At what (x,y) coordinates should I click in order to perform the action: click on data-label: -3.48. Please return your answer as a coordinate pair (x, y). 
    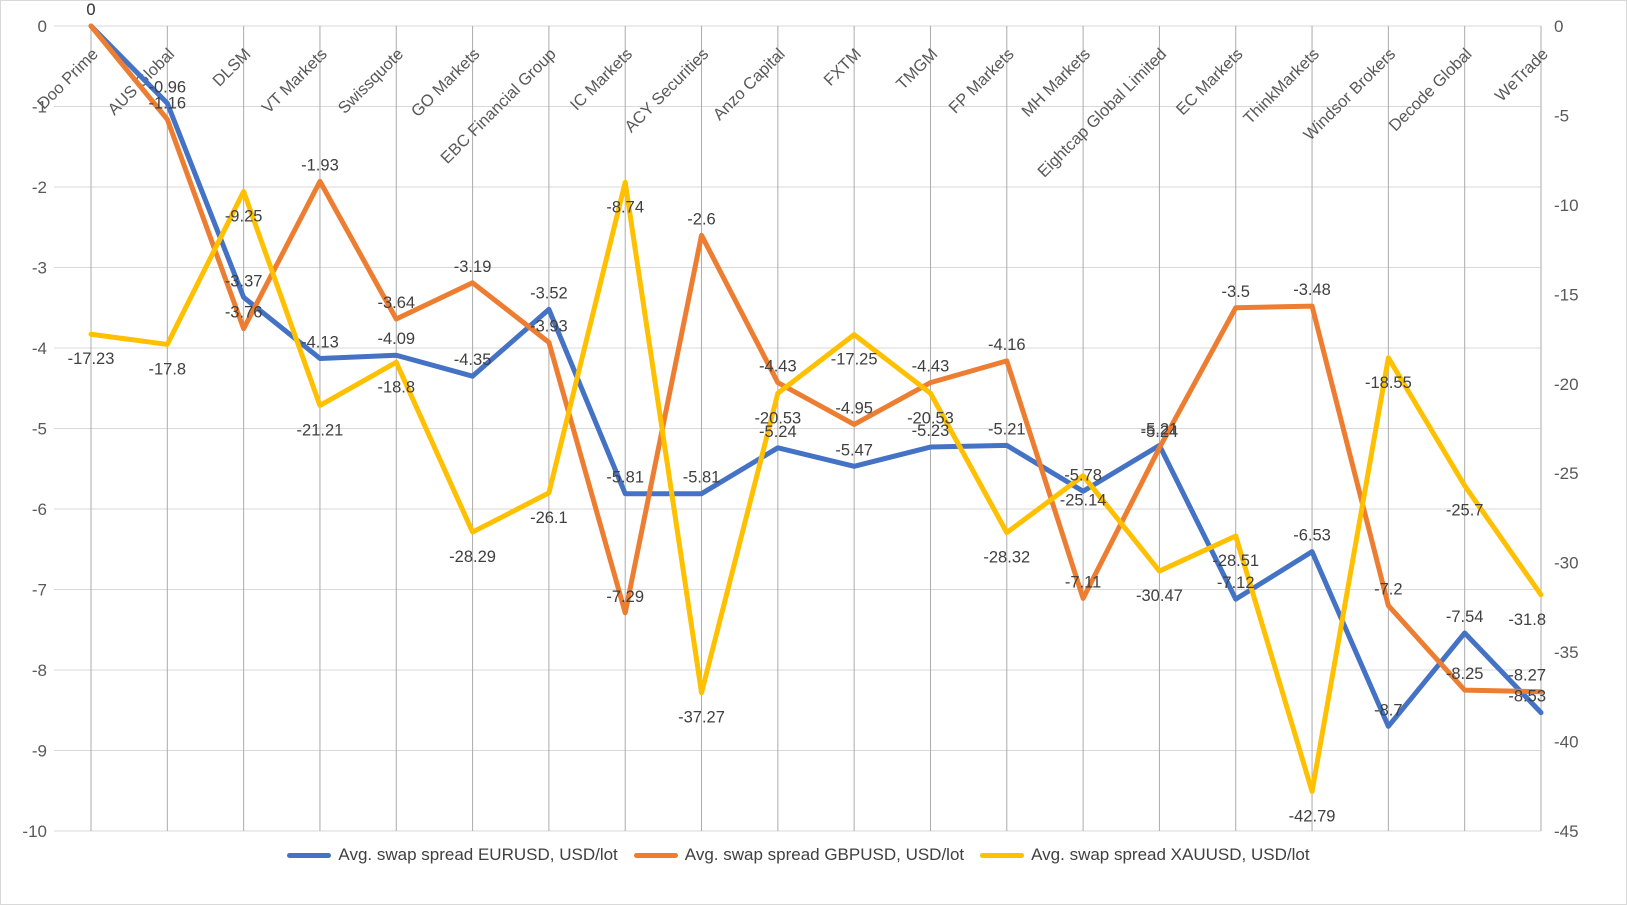
    Looking at the image, I should click on (1312, 290).